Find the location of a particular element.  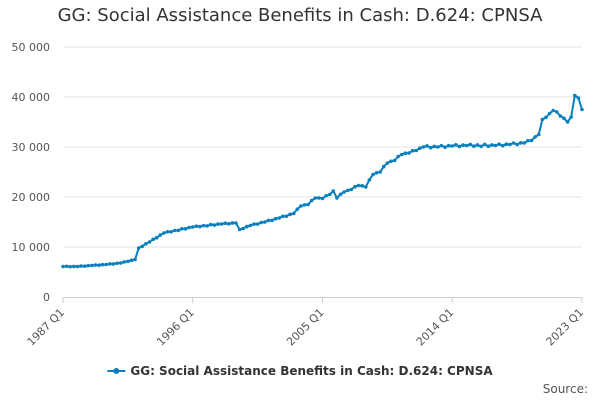

x-tick-label: 2023 Q1 is located at coordinates (565, 327).